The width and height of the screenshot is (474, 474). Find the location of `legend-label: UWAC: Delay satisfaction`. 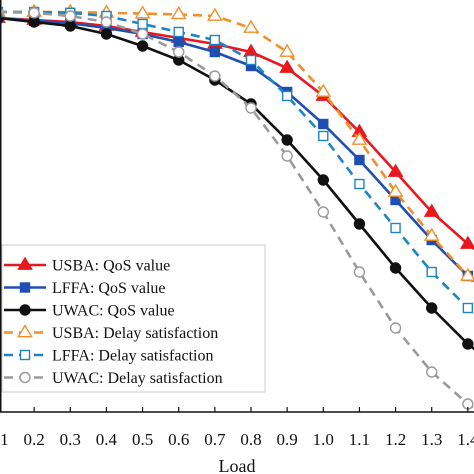

legend-label: UWAC: Delay satisfaction is located at coordinates (137, 378).